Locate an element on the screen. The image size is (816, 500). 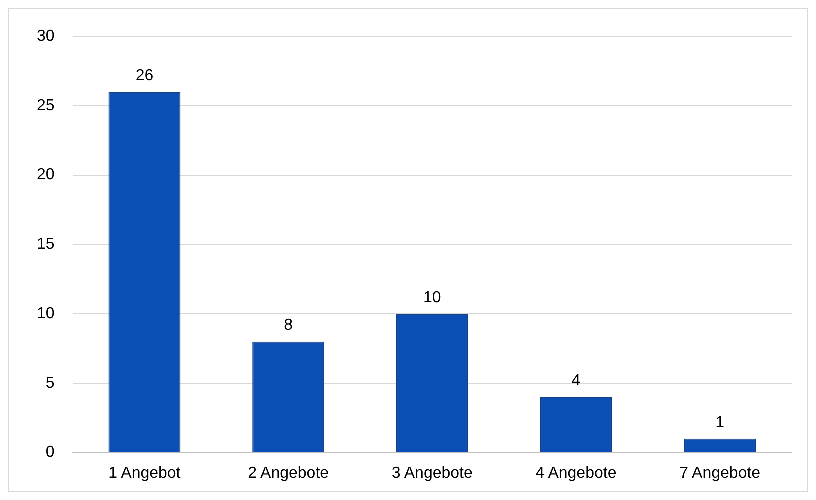
y-tick-label: 15 is located at coordinates (46, 245).